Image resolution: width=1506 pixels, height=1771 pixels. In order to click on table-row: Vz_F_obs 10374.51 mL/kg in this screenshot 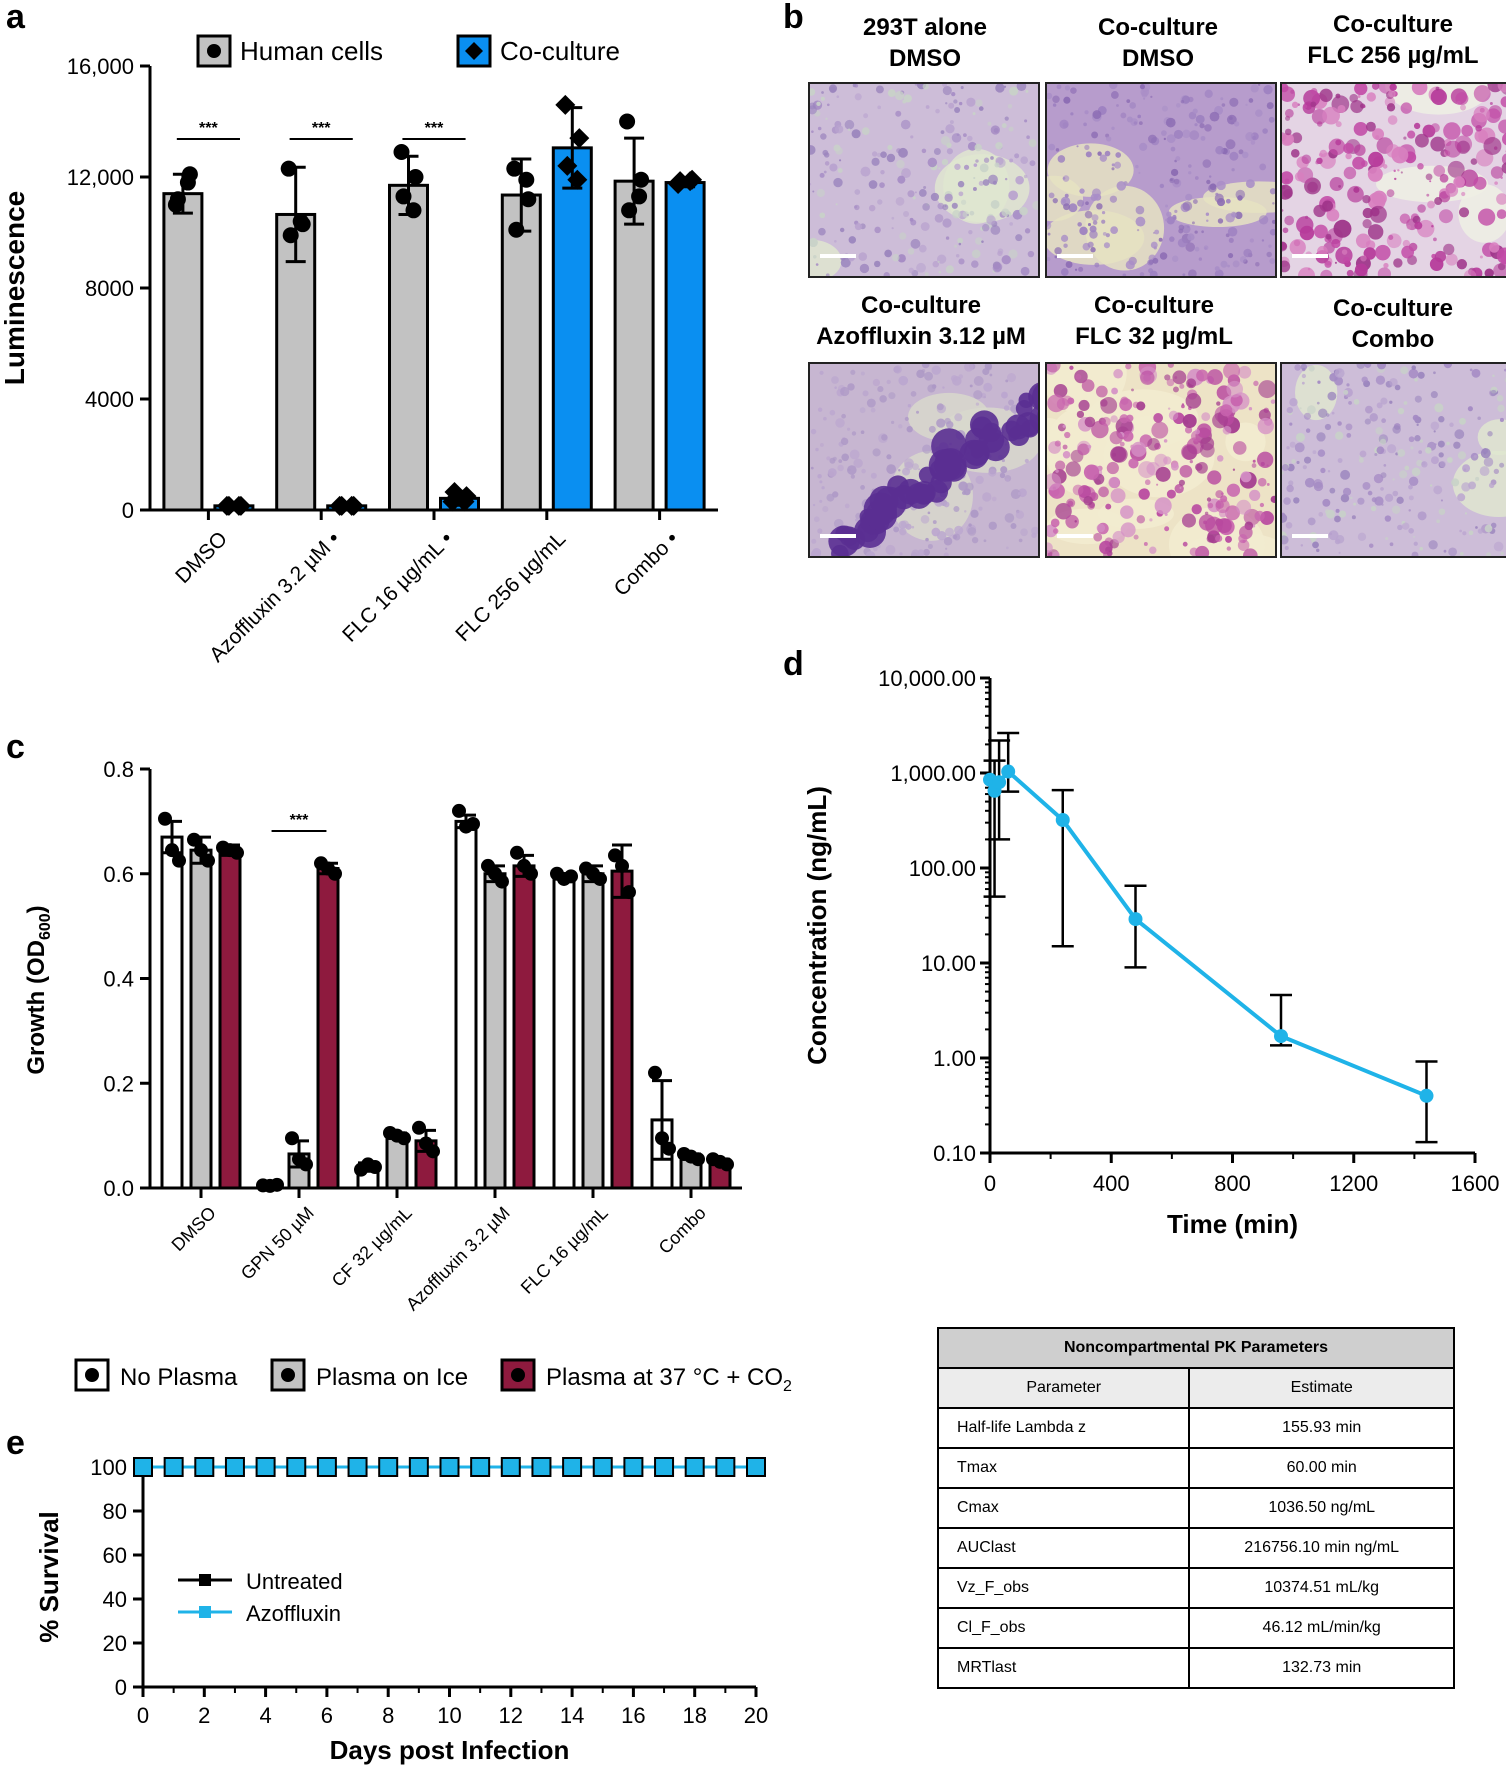, I will do `click(1195, 1588)`.